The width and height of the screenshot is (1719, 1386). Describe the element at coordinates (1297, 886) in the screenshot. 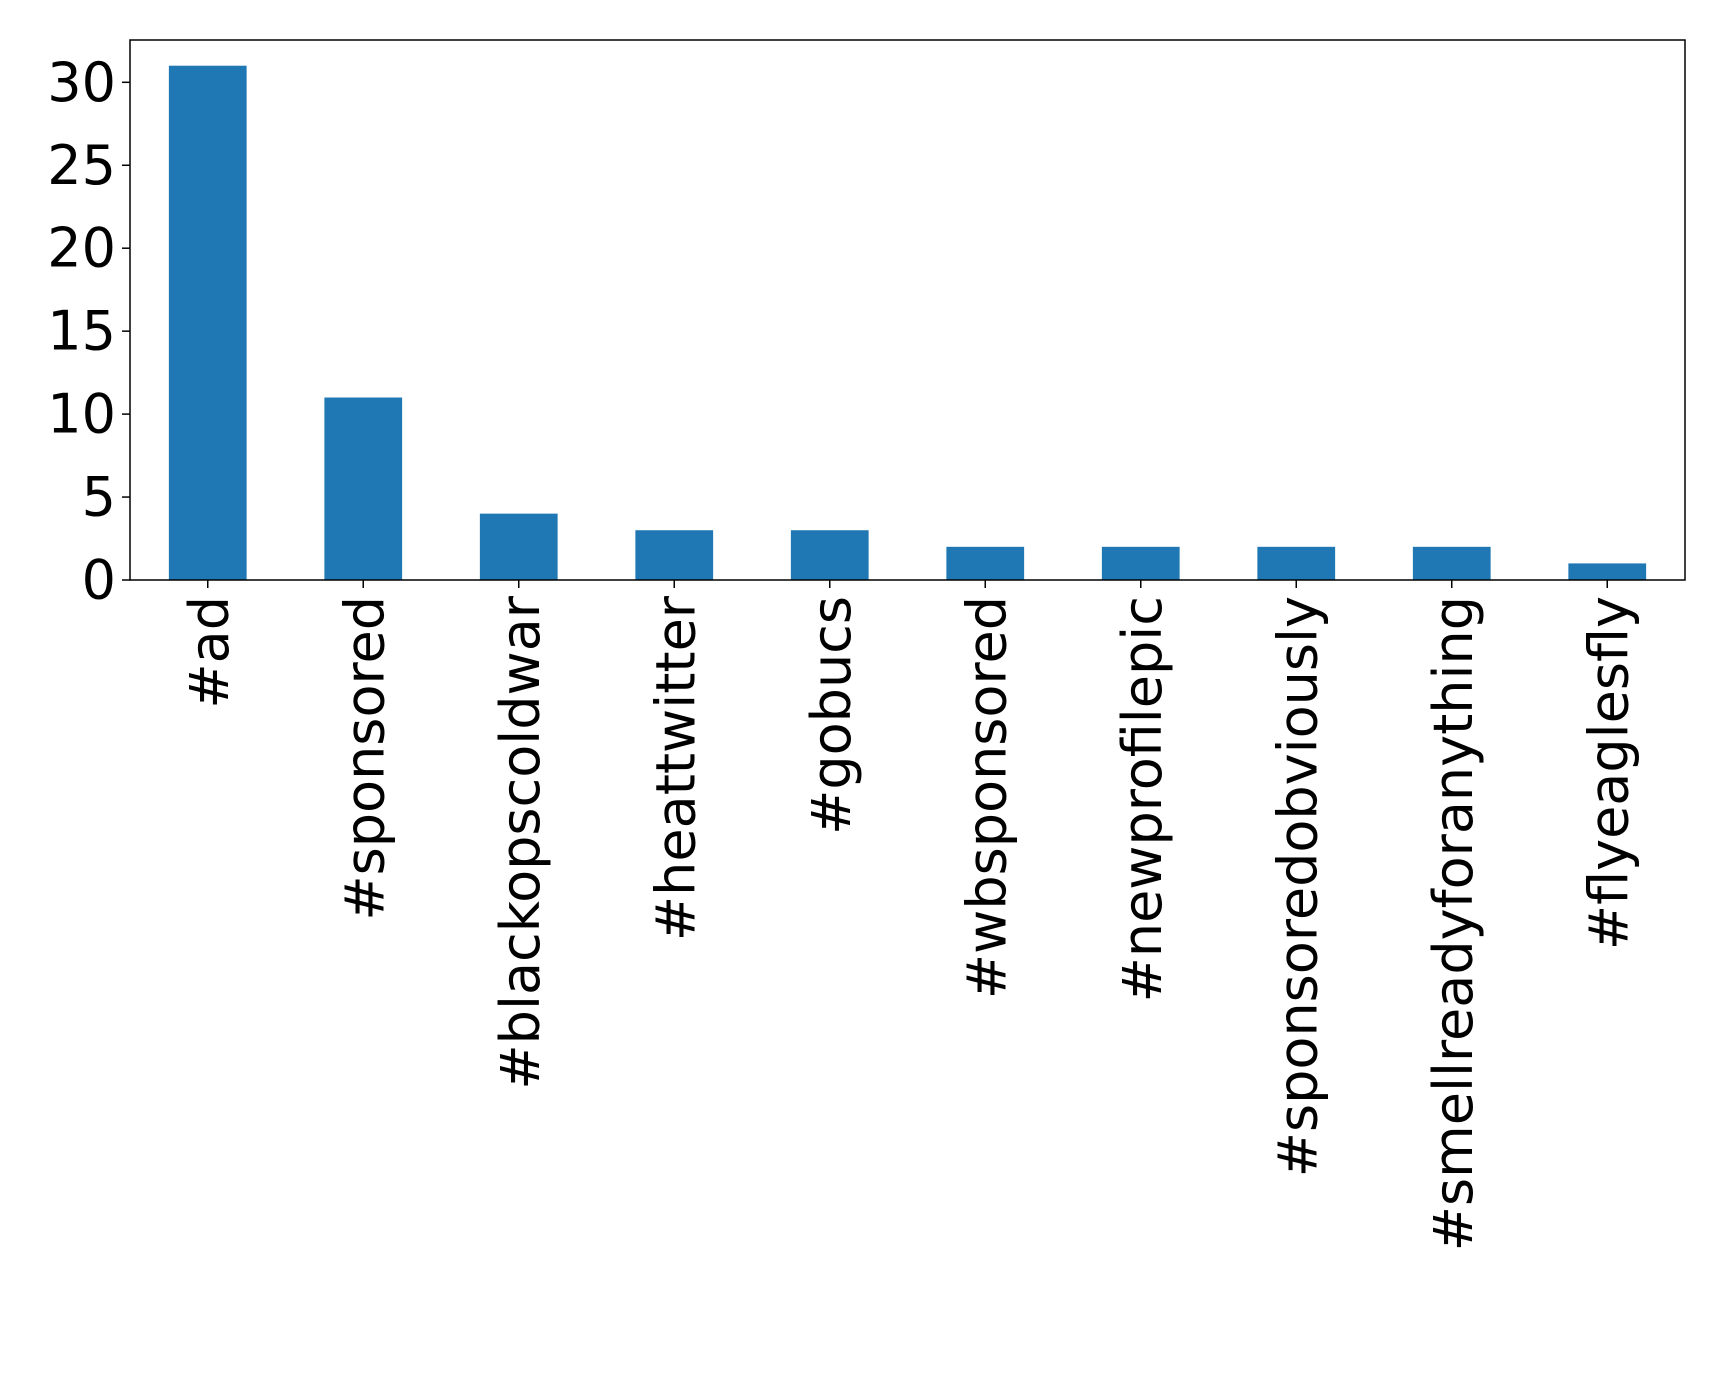

I see `x-tick-label: #sponsoredobviously` at that location.